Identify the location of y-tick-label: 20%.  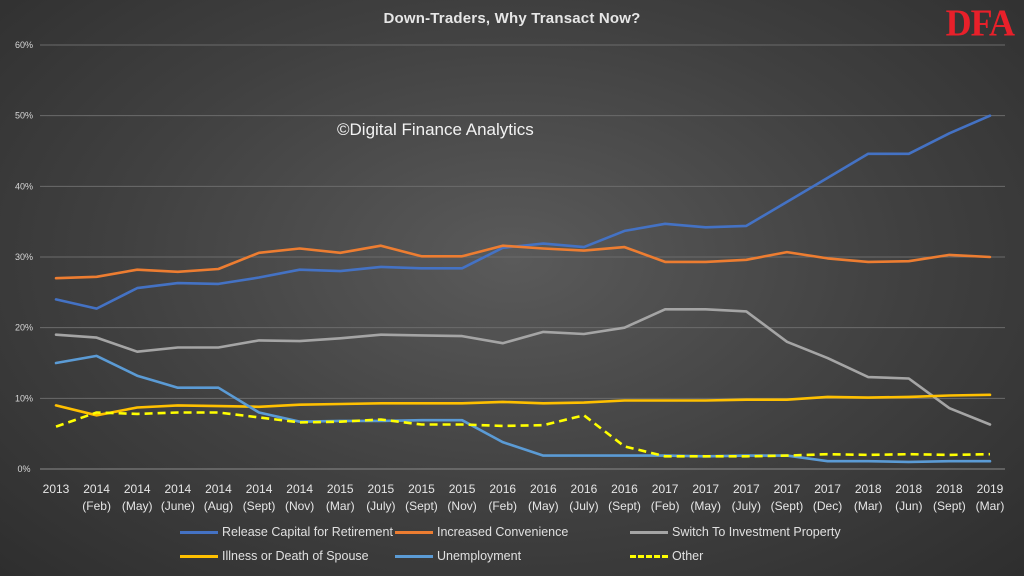
(24, 328).